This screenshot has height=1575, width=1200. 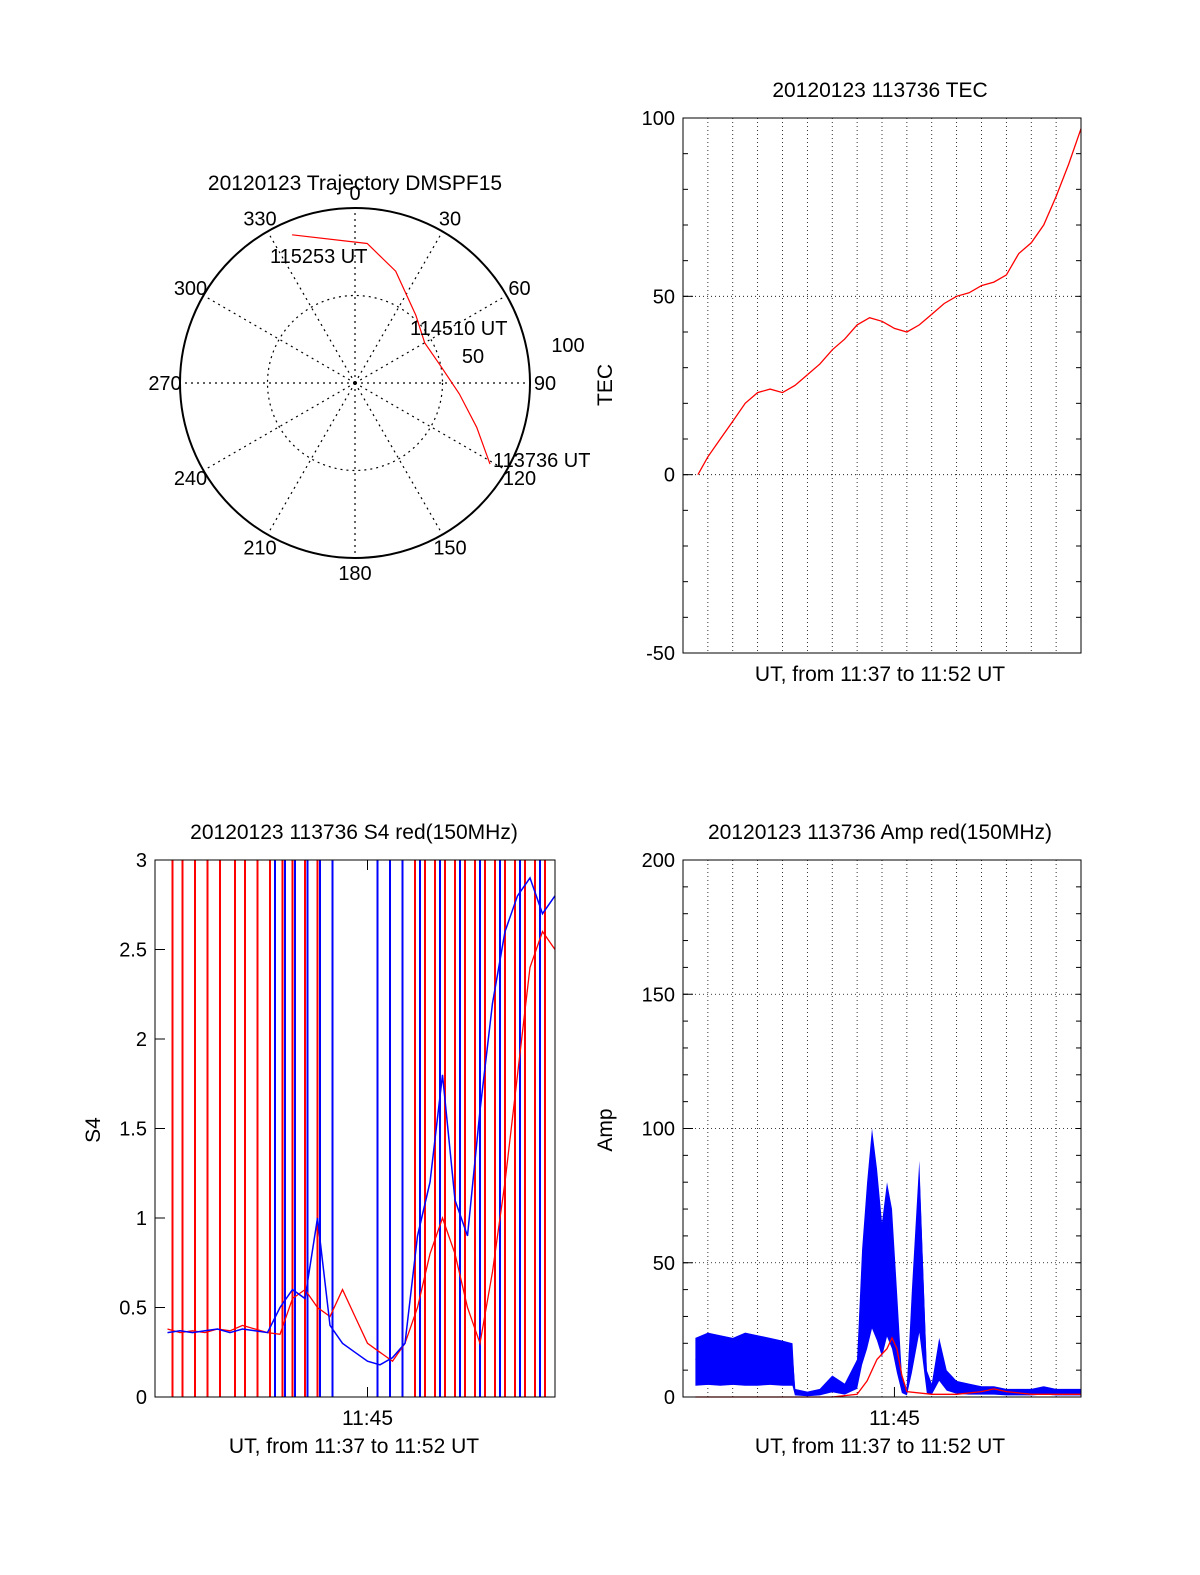 What do you see at coordinates (367, 1418) in the screenshot?
I see `s4-x-tick-label-1145: 11:45` at bounding box center [367, 1418].